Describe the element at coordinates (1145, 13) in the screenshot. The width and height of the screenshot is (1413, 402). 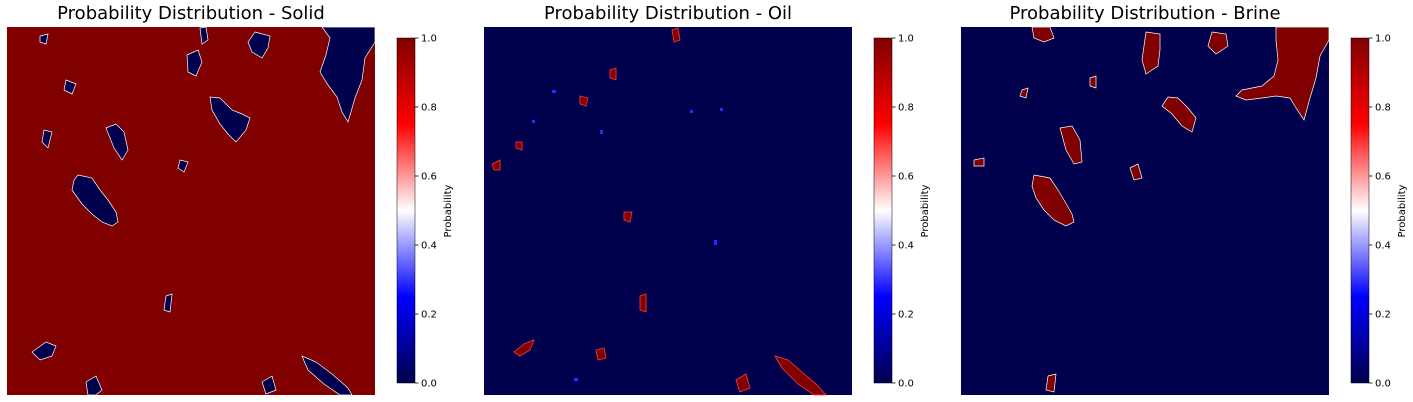
I see `panel-title-brine: Probability Distribution - Brine` at that location.